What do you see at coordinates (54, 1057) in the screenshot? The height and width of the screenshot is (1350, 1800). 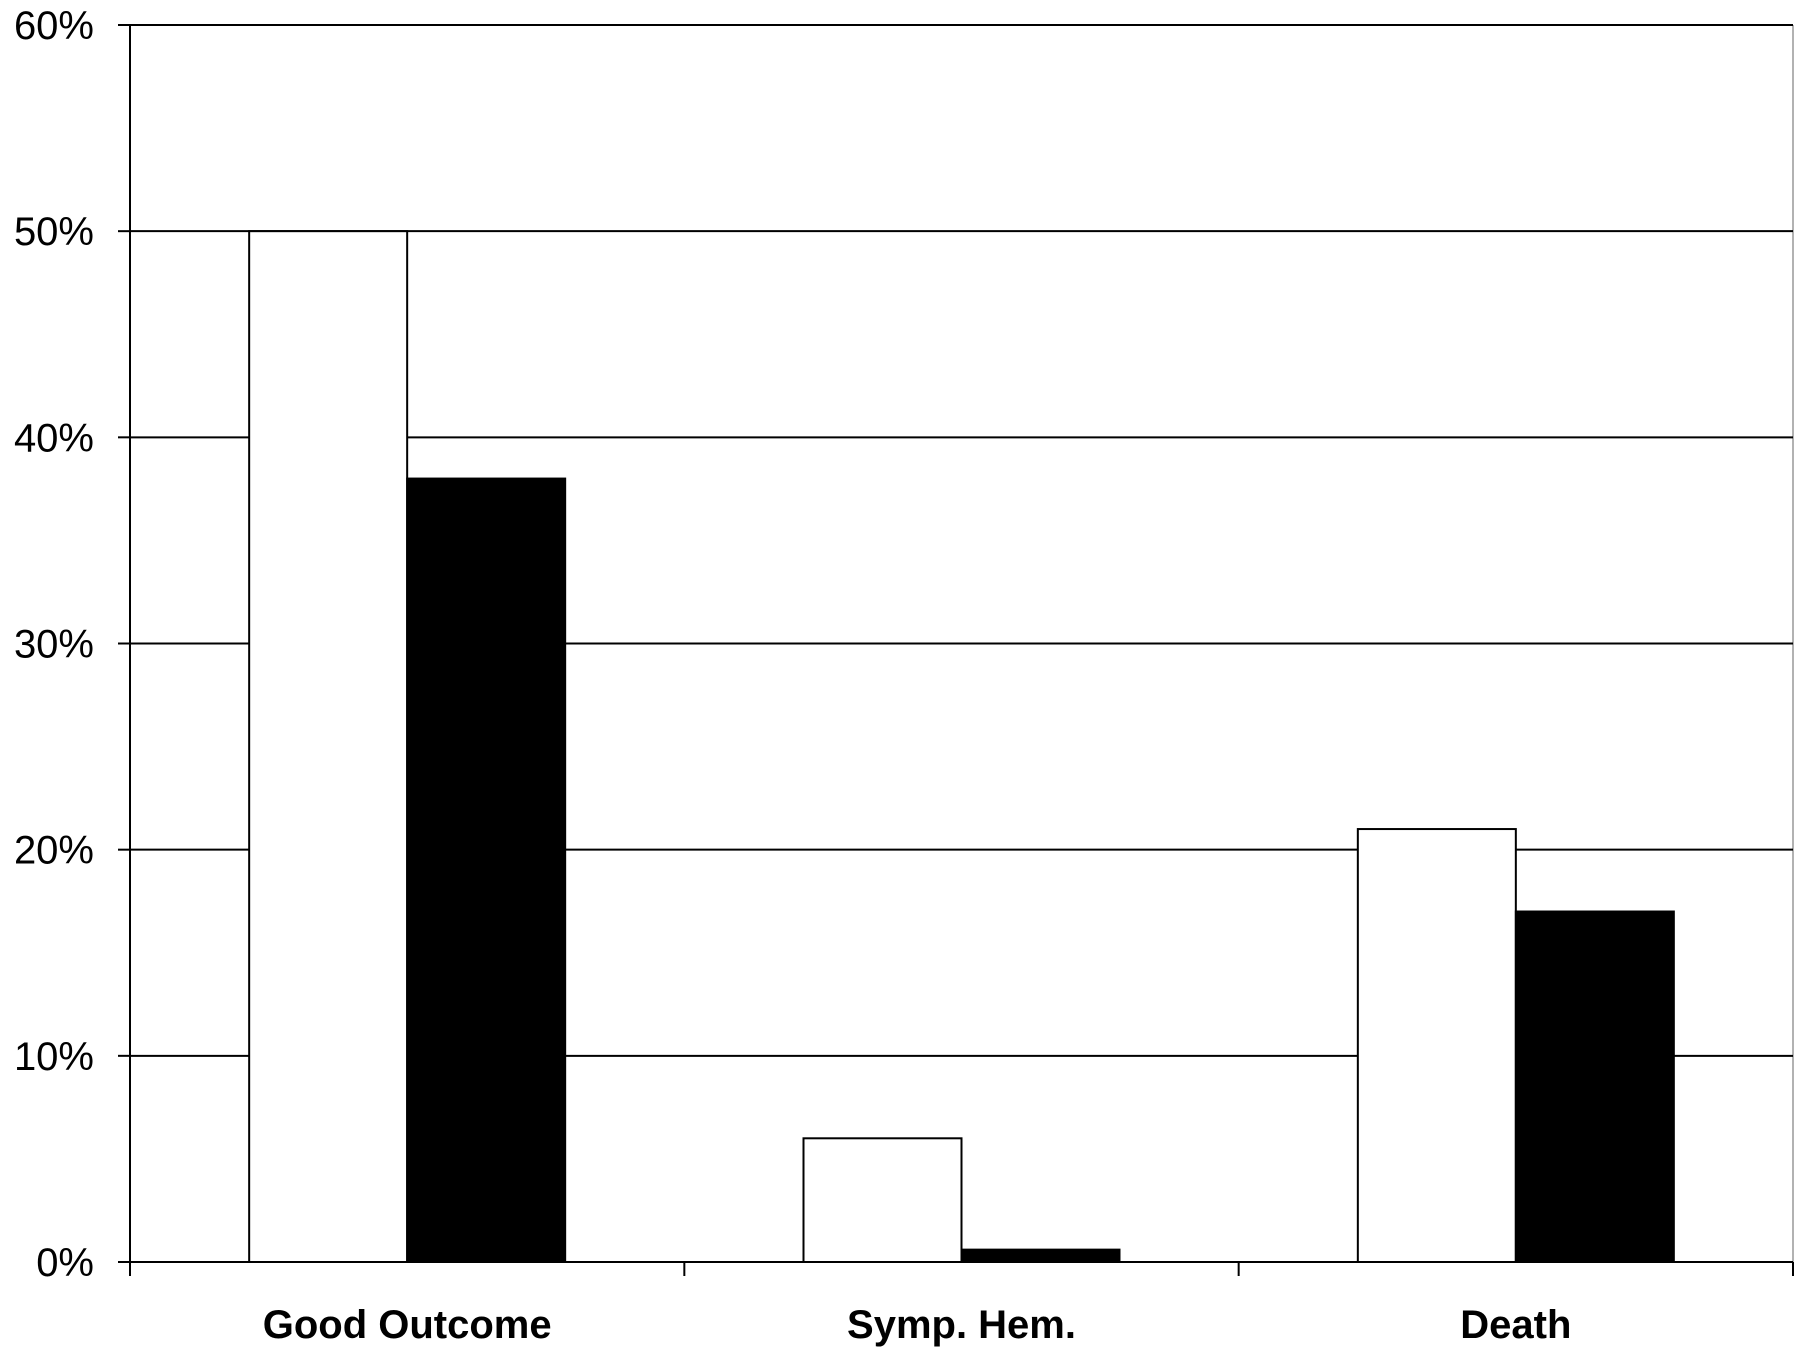 I see `y-tick-label: 10%` at bounding box center [54, 1057].